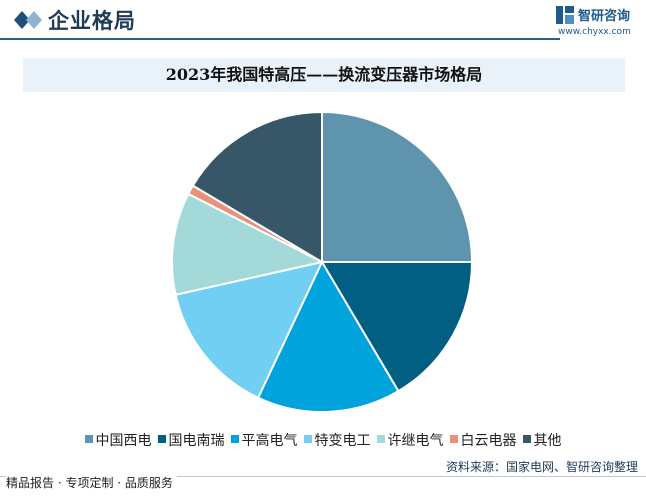 This screenshot has width=646, height=496. I want to click on header-divider, so click(280, 39).